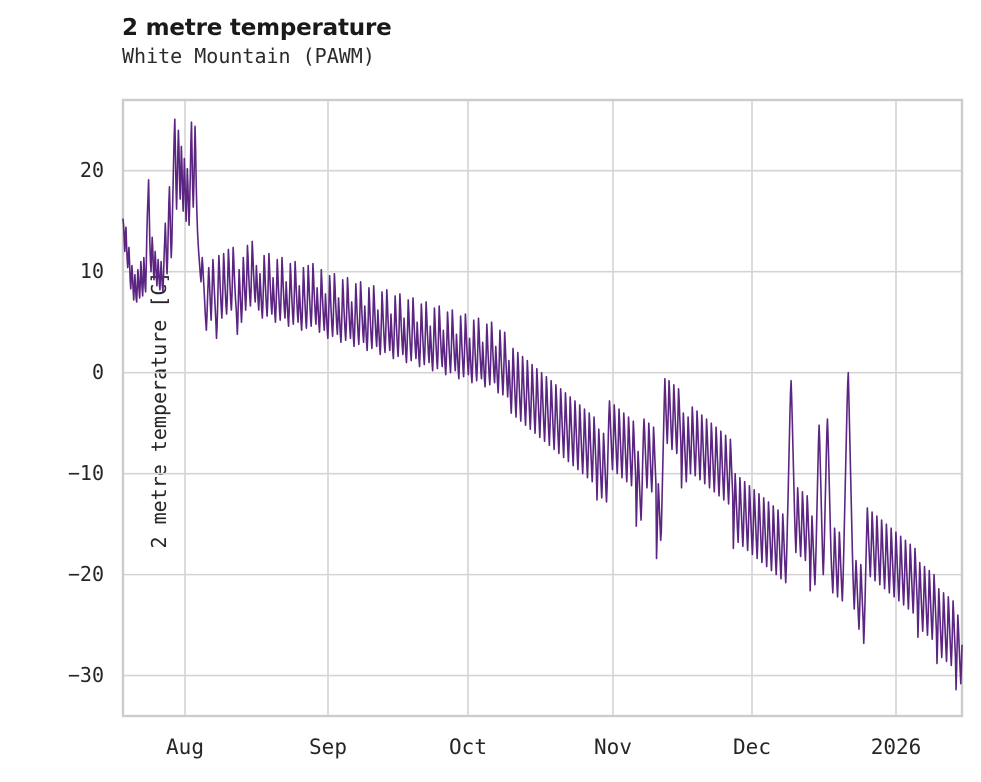  Describe the element at coordinates (91, 169) in the screenshot. I see `y-tick-label: 20` at that location.